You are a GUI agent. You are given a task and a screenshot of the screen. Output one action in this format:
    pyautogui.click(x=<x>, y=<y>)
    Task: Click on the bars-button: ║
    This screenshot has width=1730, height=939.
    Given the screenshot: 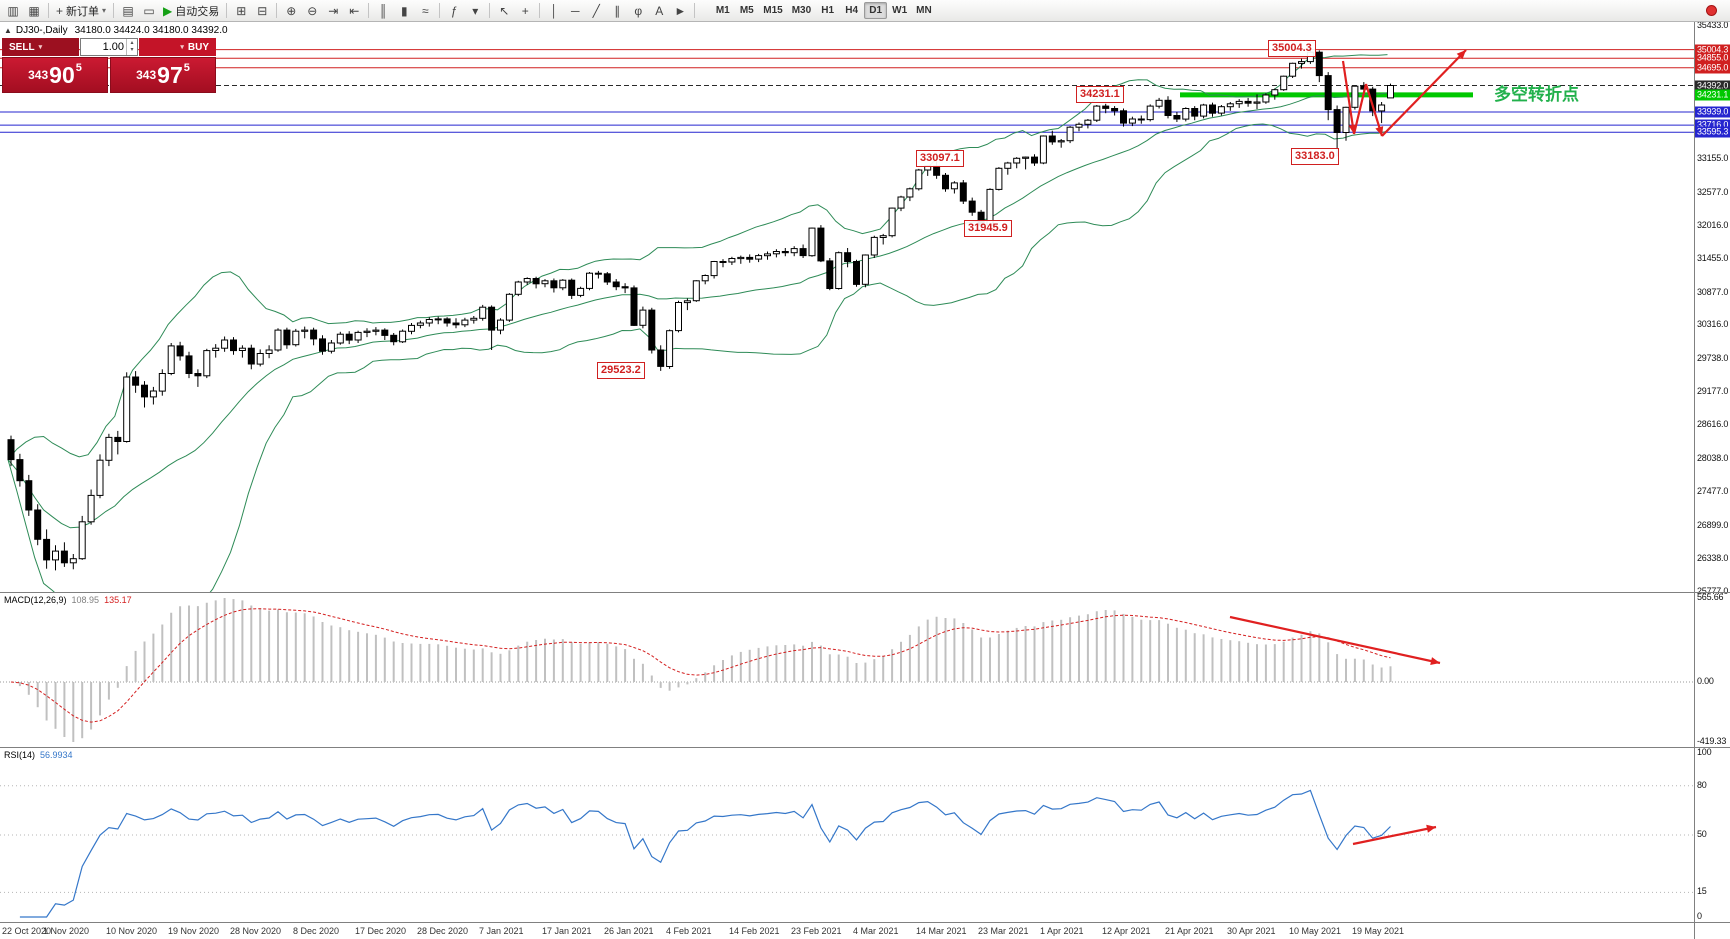 What is the action you would take?
    pyautogui.click(x=383, y=10)
    